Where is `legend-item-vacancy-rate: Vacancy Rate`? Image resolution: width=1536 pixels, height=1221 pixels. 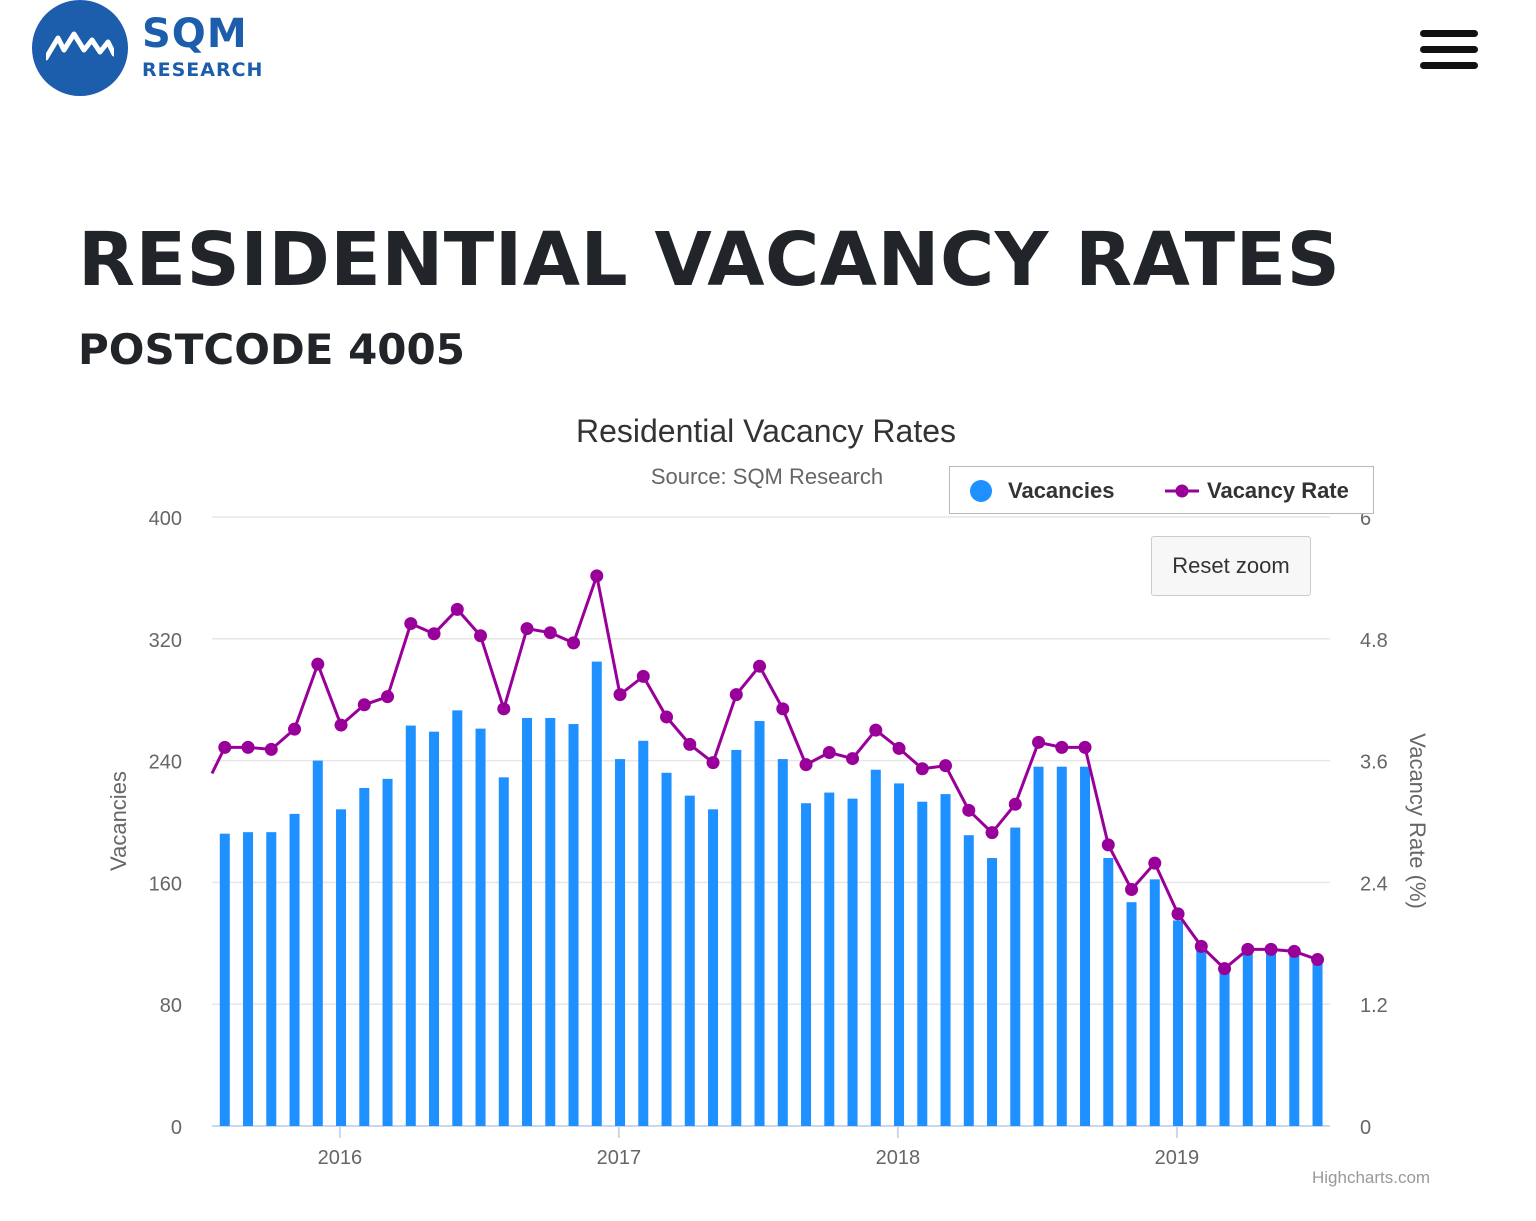 legend-item-vacancy-rate: Vacancy Rate is located at coordinates (1257, 491).